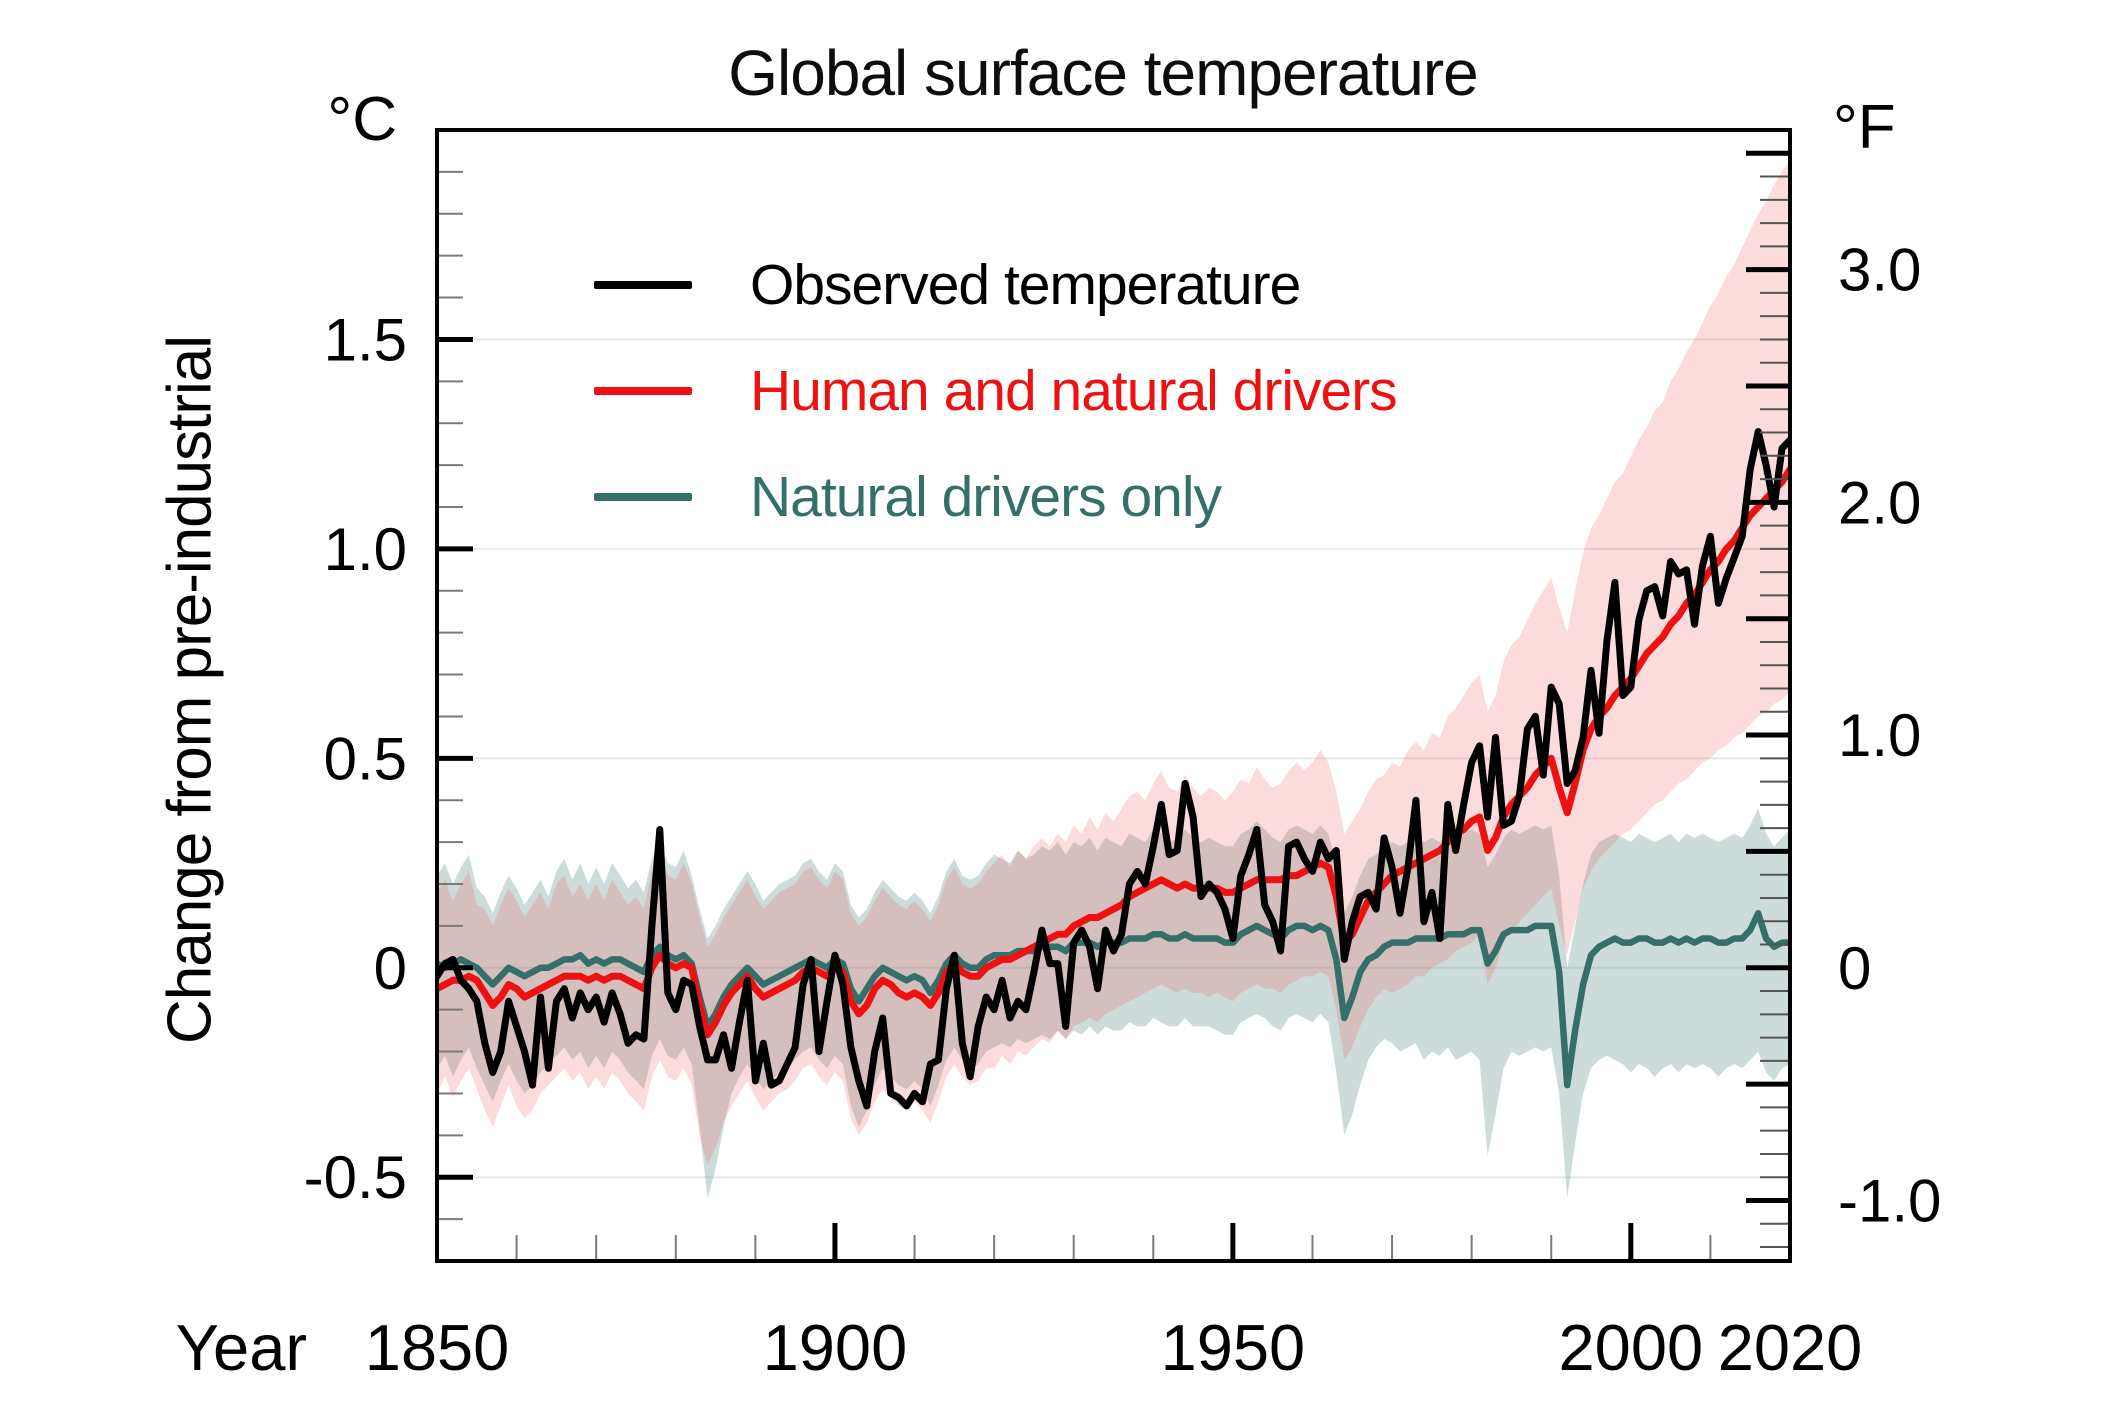 This screenshot has height=1416, width=2124. Describe the element at coordinates (643, 391) in the screenshot. I see `legend-swatch-human-natural` at that location.